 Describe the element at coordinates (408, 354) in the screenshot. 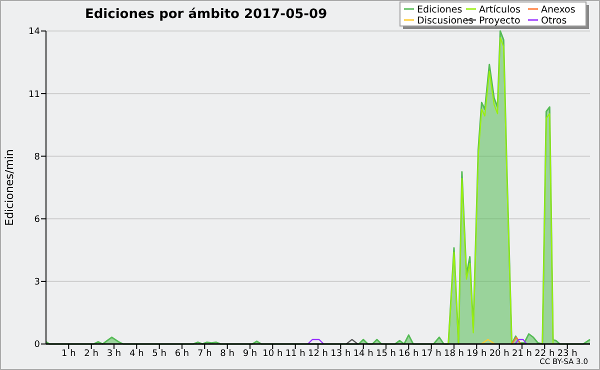

I see `x-tick-label: 16 h` at that location.